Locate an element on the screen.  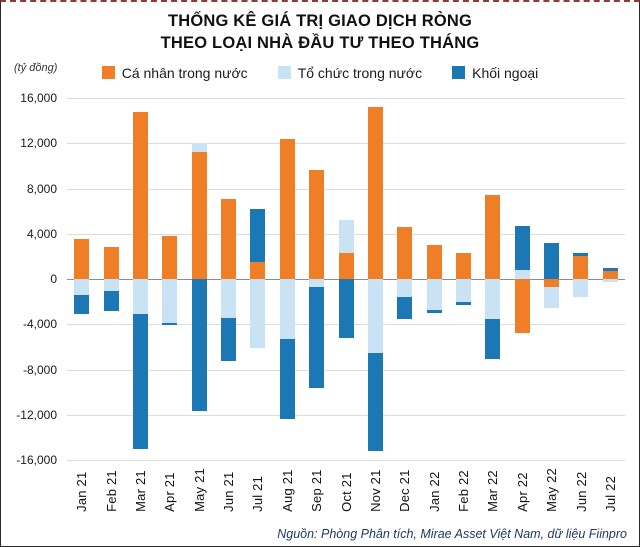
y-axis-tick-label: 8,000 is located at coordinates (41, 188).